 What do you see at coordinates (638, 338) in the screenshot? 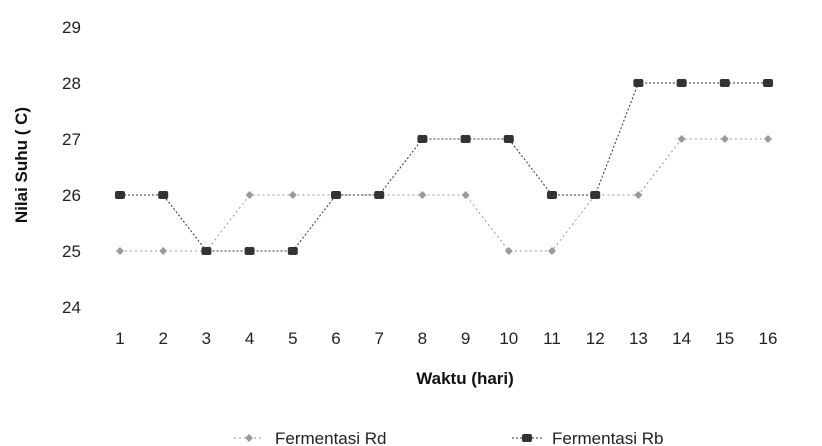
I see `x-tick-label: 13` at bounding box center [638, 338].